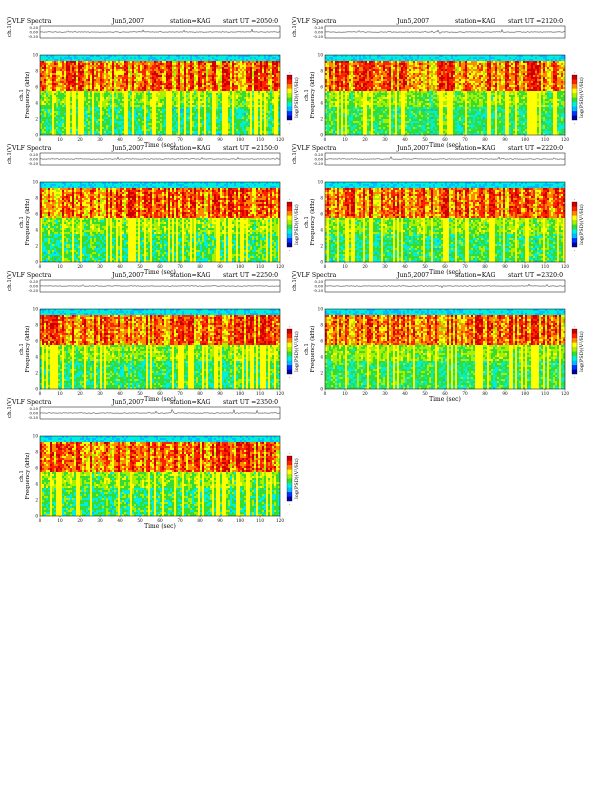  What do you see at coordinates (505, 266) in the screenshot?
I see `x-tick-label: 90` at bounding box center [505, 266].